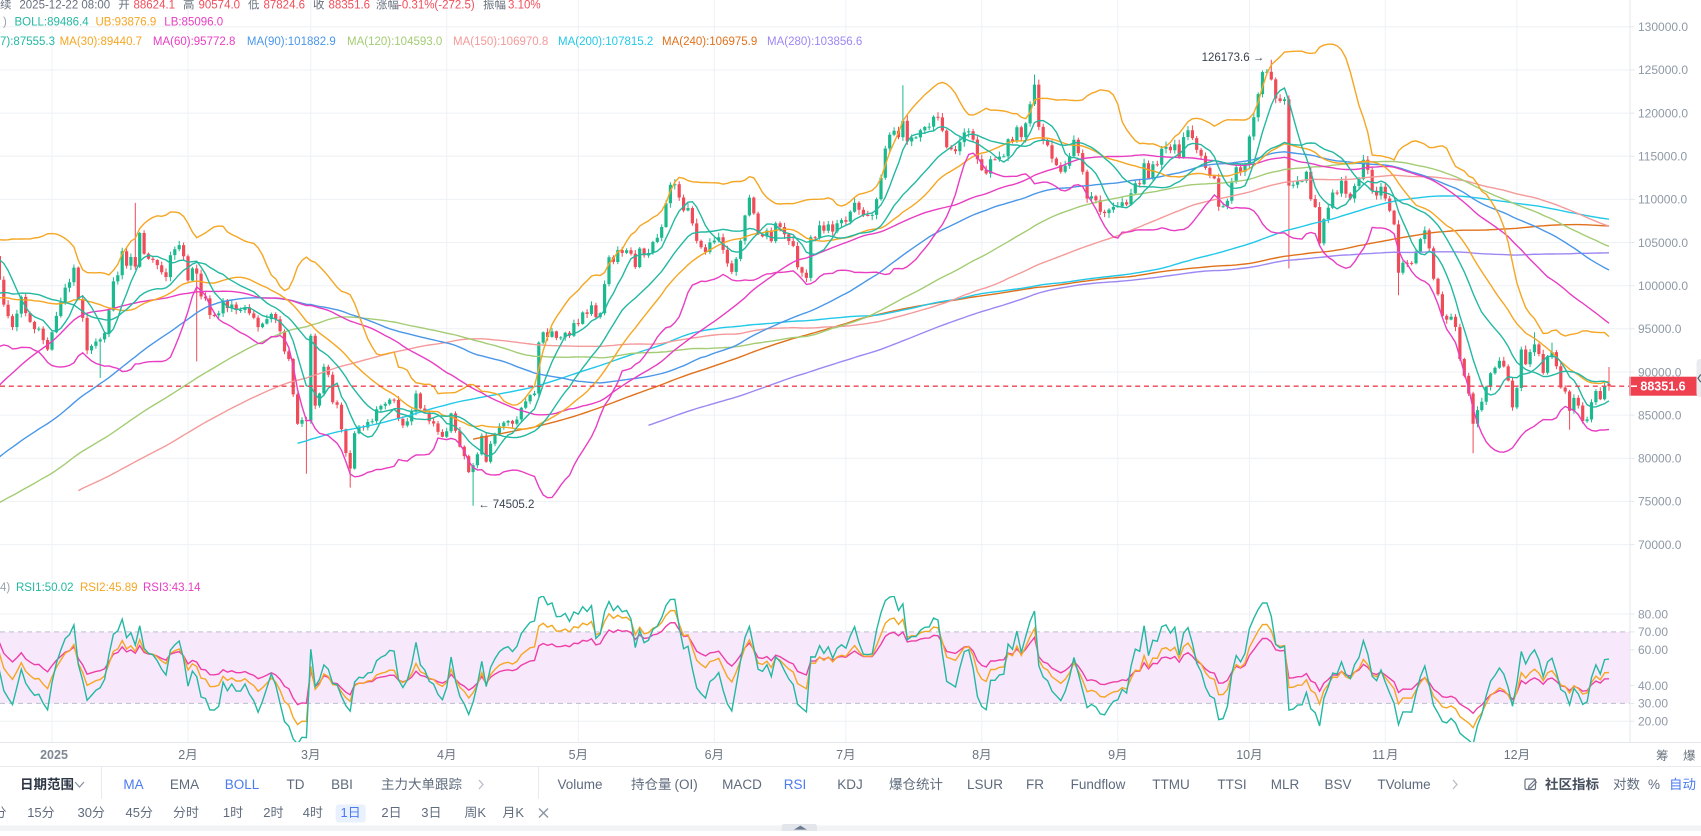  What do you see at coordinates (342, 784) in the screenshot?
I see `svg-text: BBI` at bounding box center [342, 784].